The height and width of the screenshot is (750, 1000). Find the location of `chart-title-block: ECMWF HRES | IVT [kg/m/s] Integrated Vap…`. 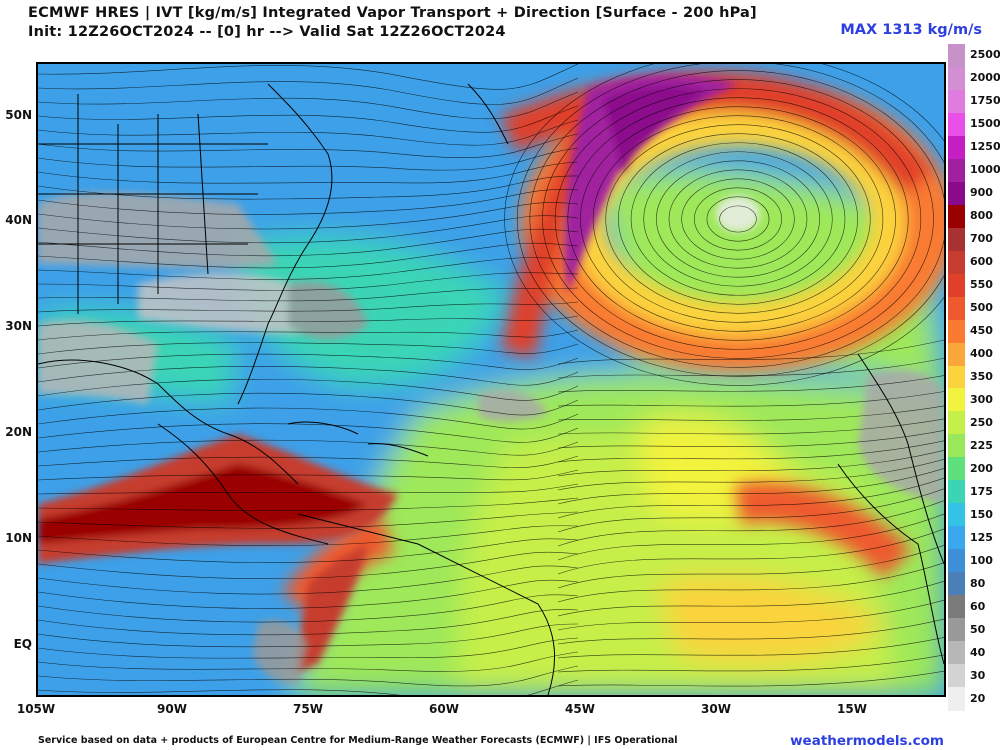

chart-title-block: ECMWF HRES | IVT [kg/m/s] Integrated Vap… is located at coordinates (392, 23).